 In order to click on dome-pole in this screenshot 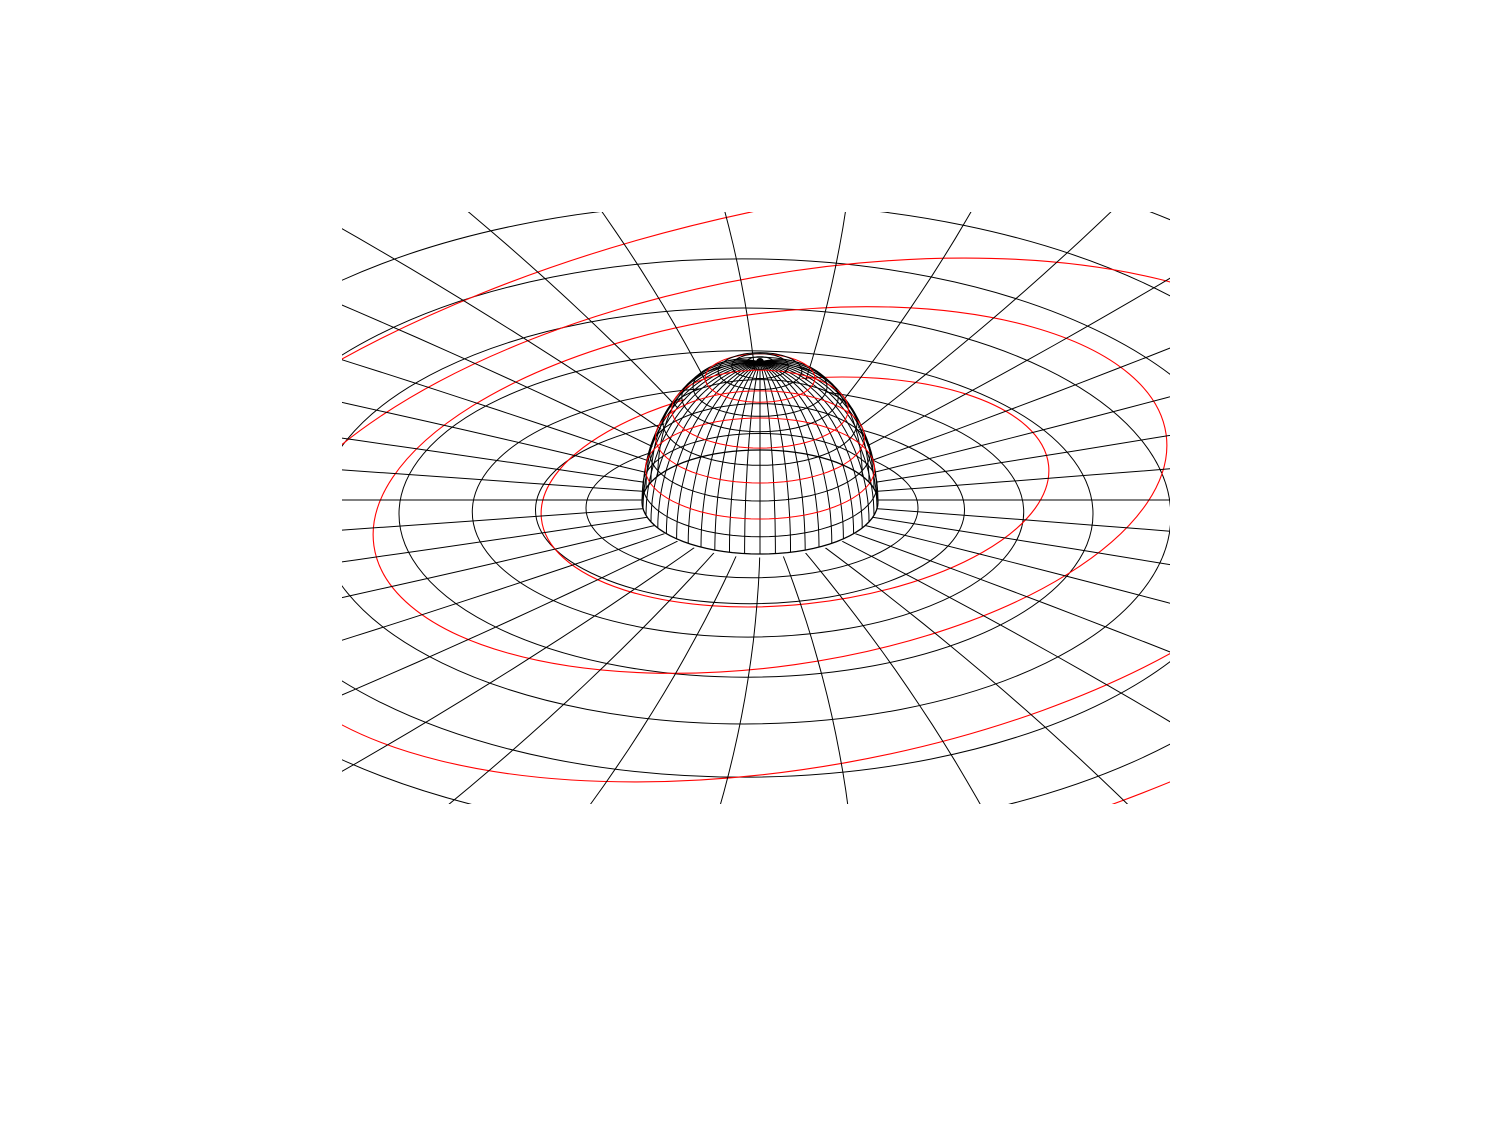, I will do `click(760, 362)`.